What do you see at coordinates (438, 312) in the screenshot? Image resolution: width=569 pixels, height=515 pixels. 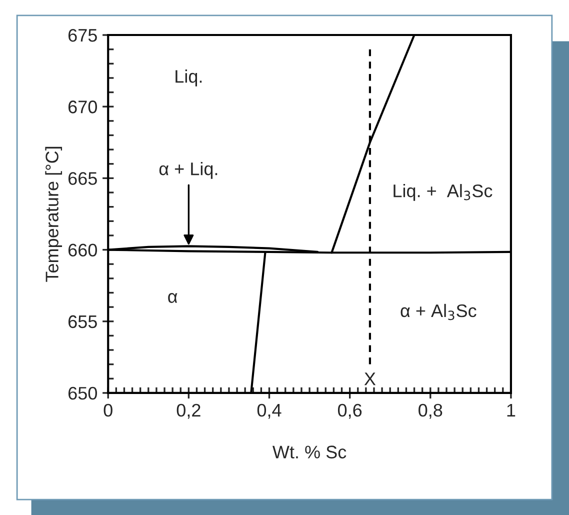 I see `annotation: α + Al$_{3}$Sc` at bounding box center [438, 312].